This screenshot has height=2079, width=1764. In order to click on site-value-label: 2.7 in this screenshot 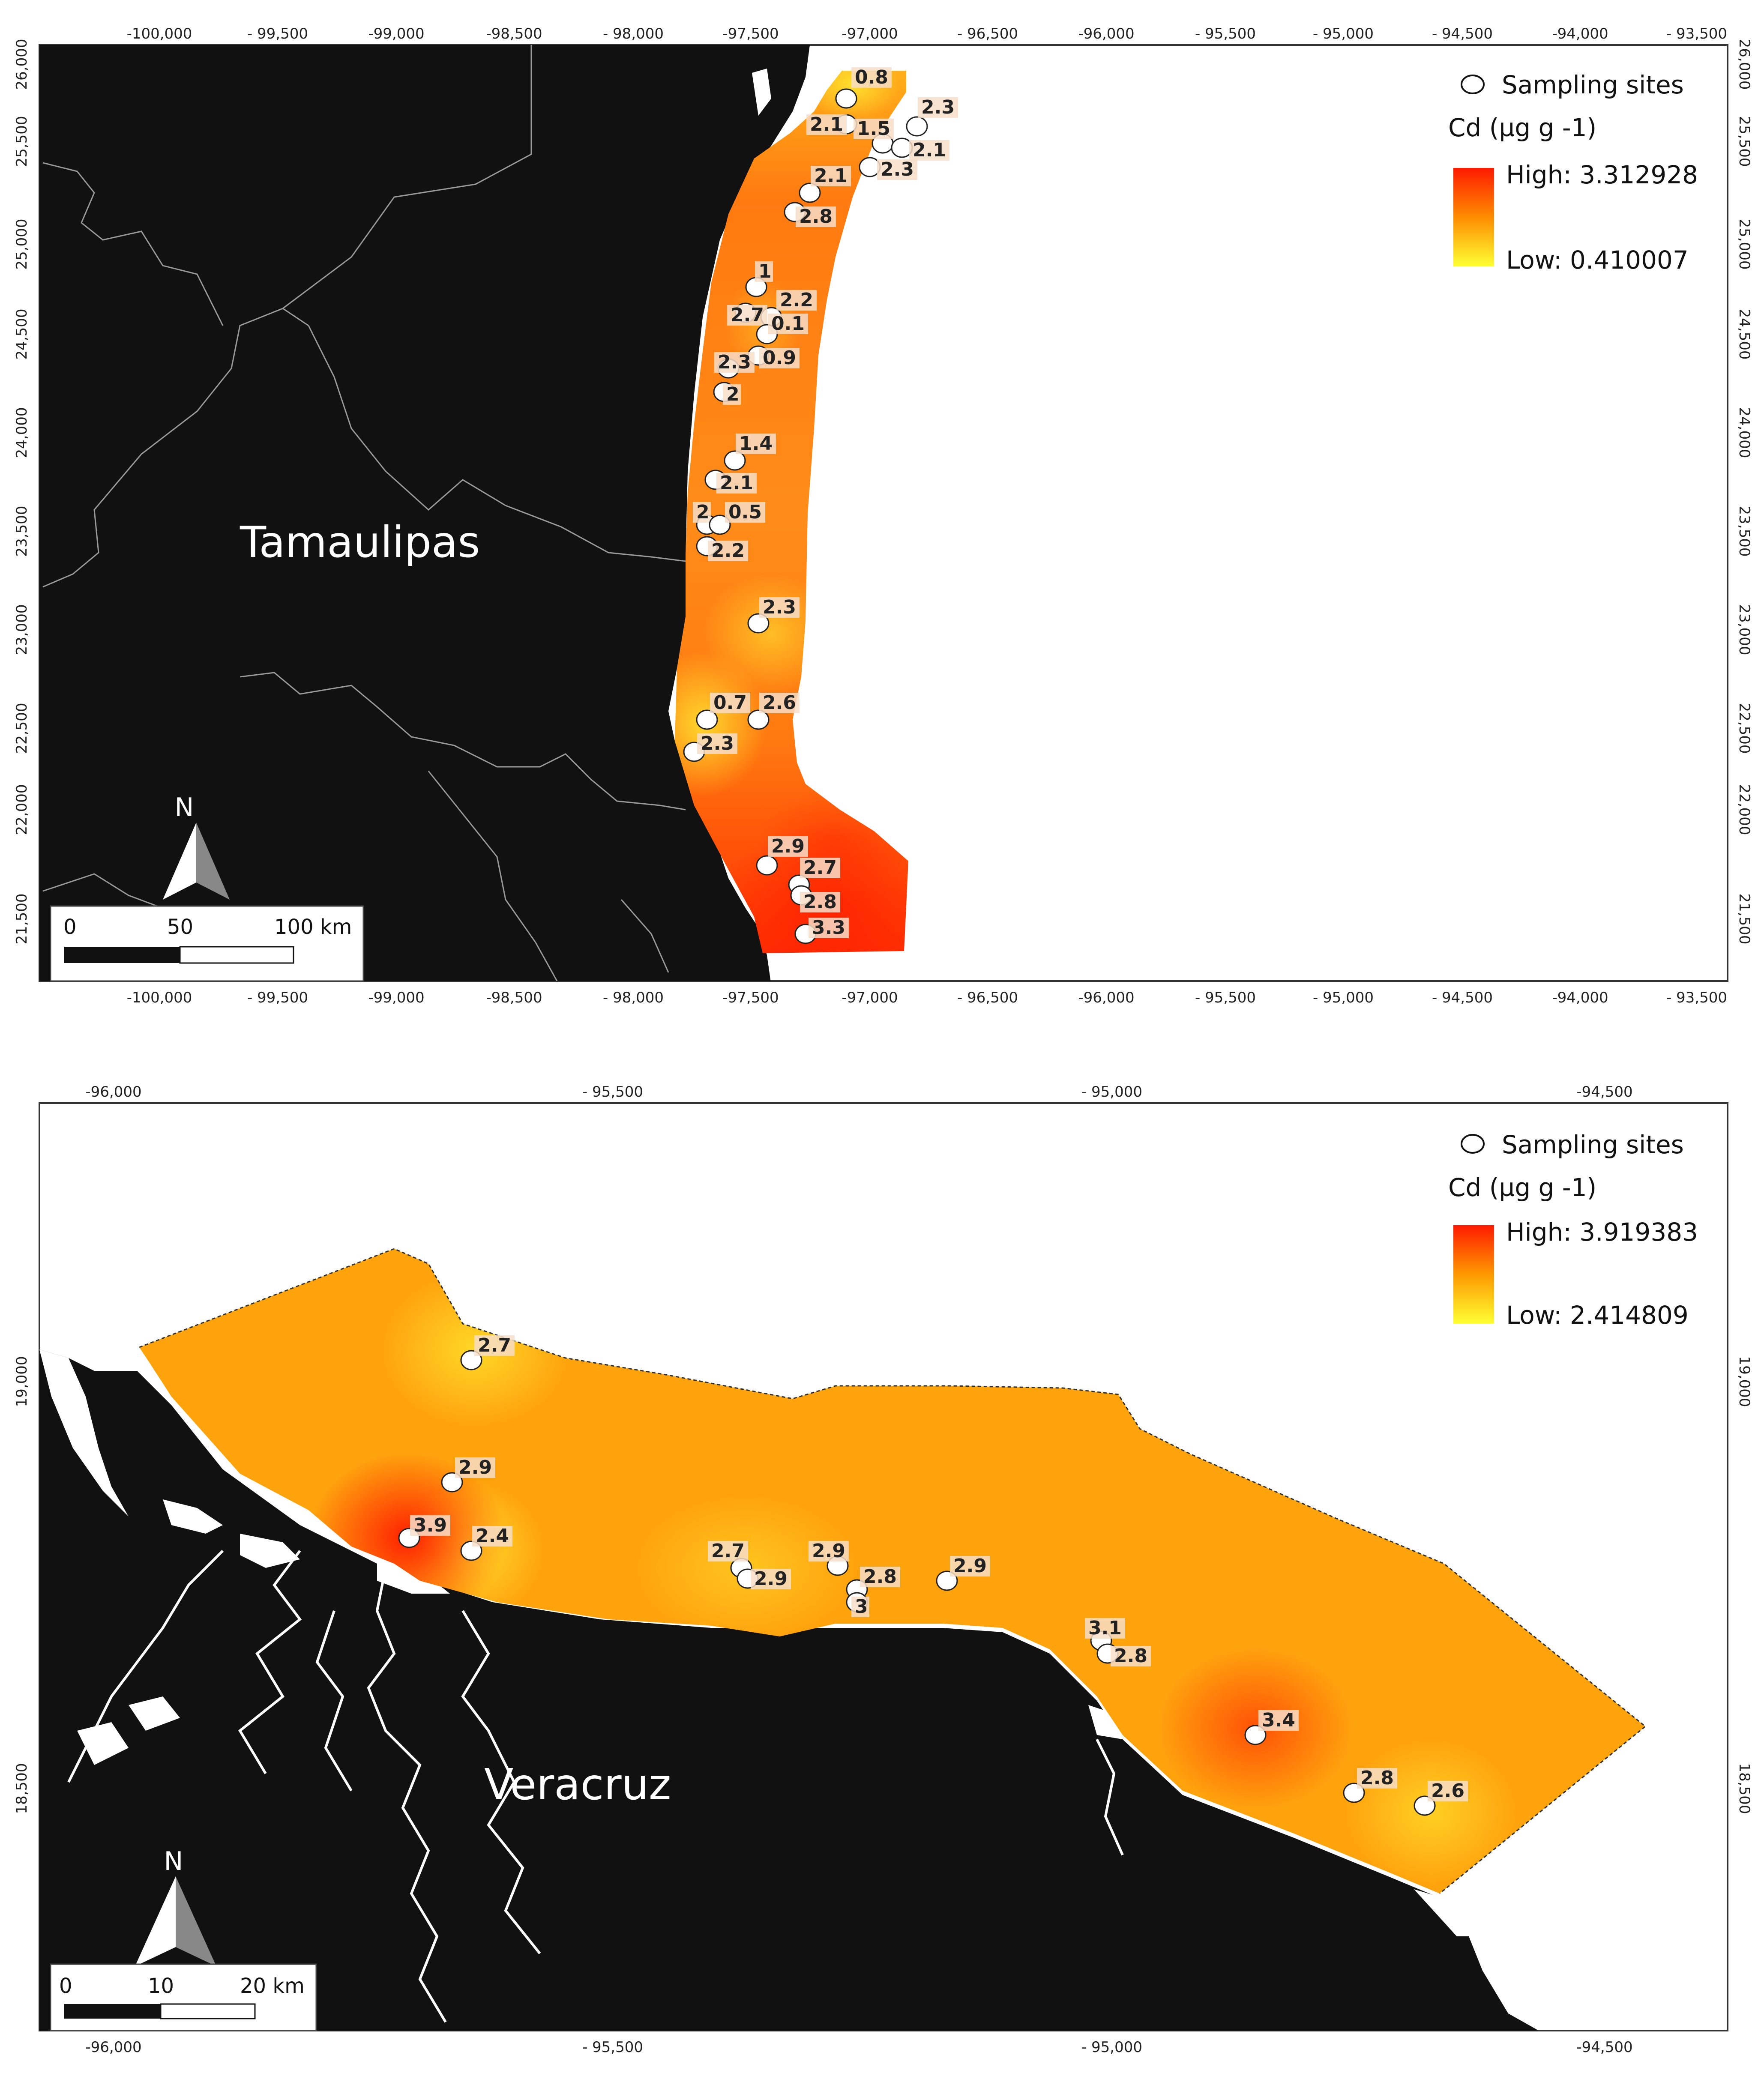, I will do `click(728, 1551)`.